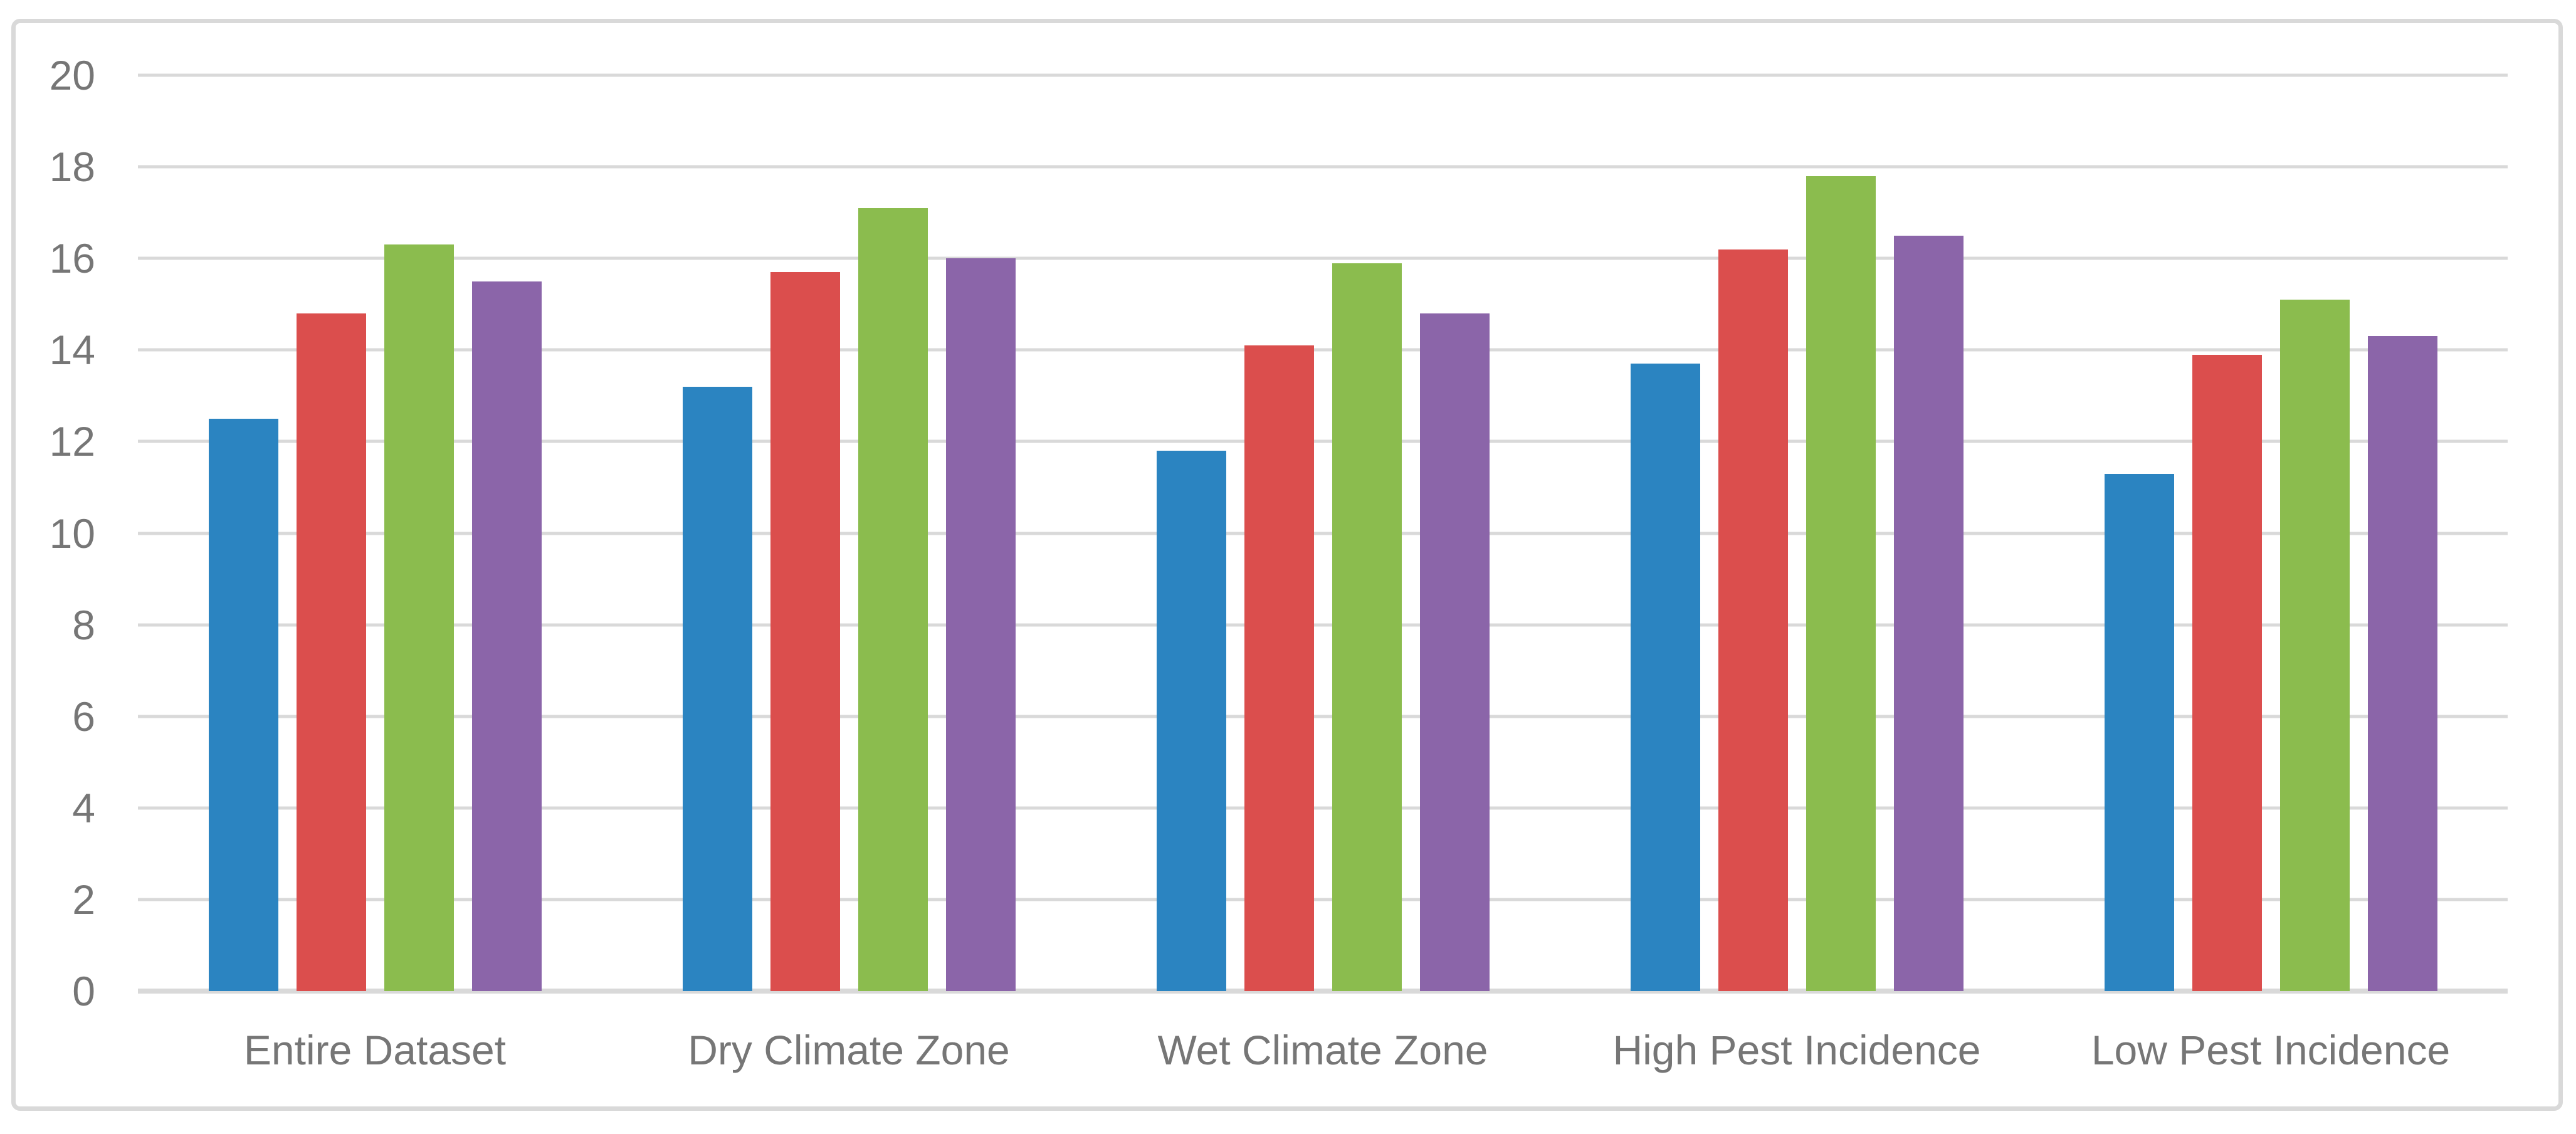 This screenshot has width=2576, height=1134. Describe the element at coordinates (83, 717) in the screenshot. I see `y-tick-label-6: 6` at that location.